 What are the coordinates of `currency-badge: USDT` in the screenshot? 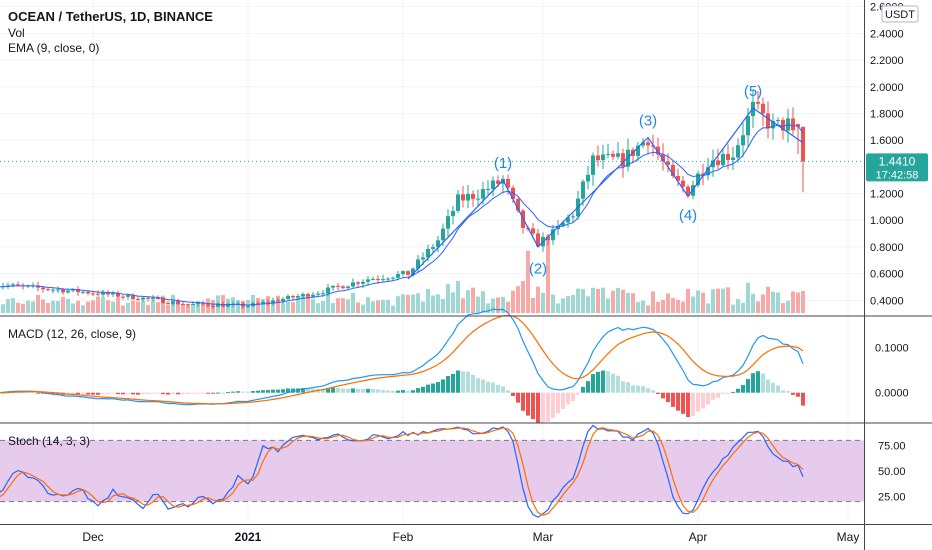 It's located at (900, 15).